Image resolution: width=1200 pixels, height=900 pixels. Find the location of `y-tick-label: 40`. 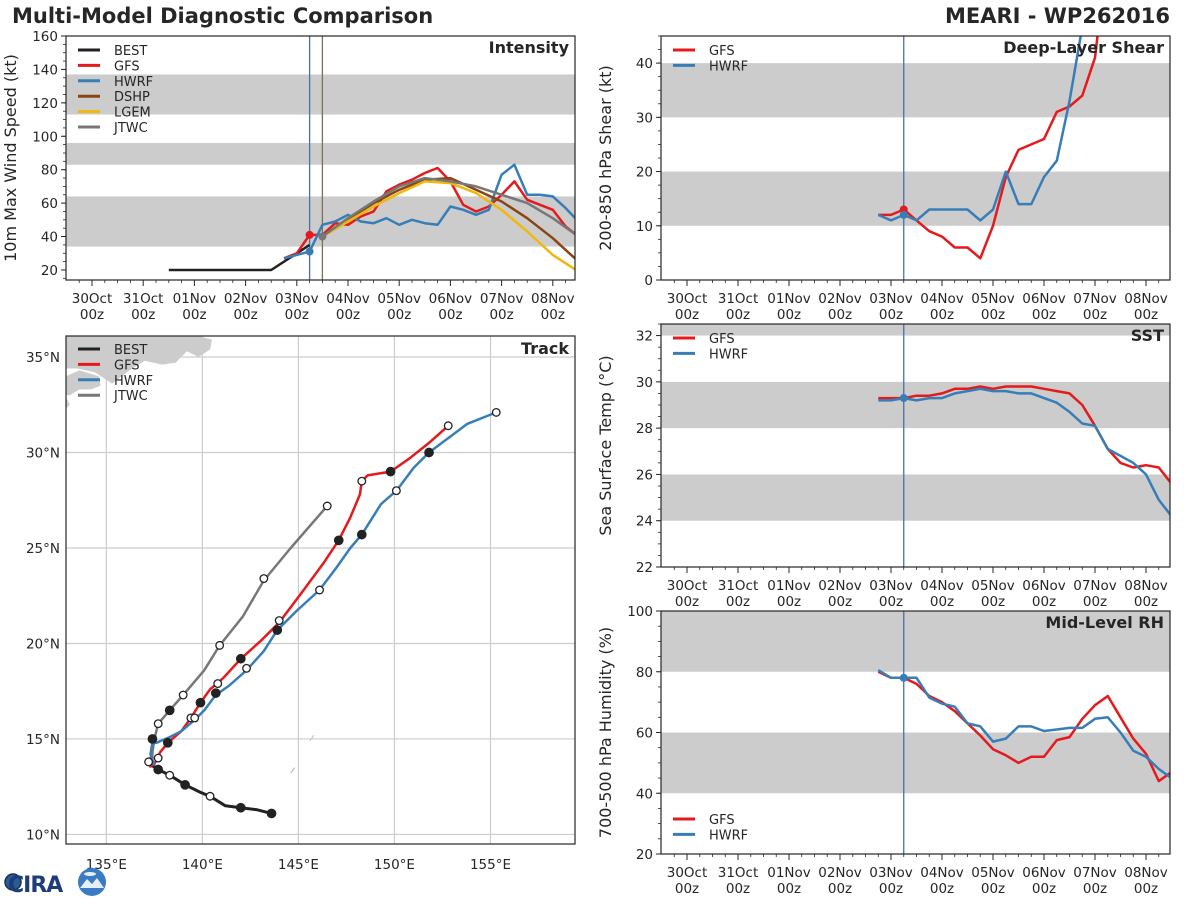

y-tick-label: 40 is located at coordinates (644, 64).